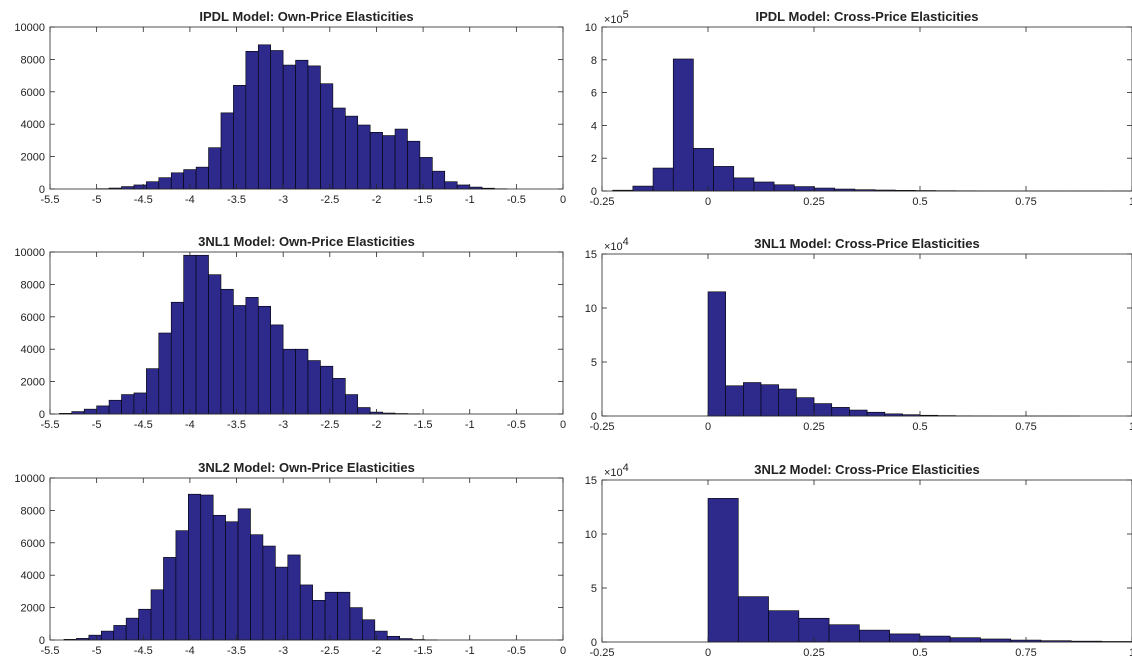 This screenshot has height=660, width=1132. Describe the element at coordinates (306, 467) in the screenshot. I see `chart-title: 3NL2 Model: Own-Price Elasticities` at that location.